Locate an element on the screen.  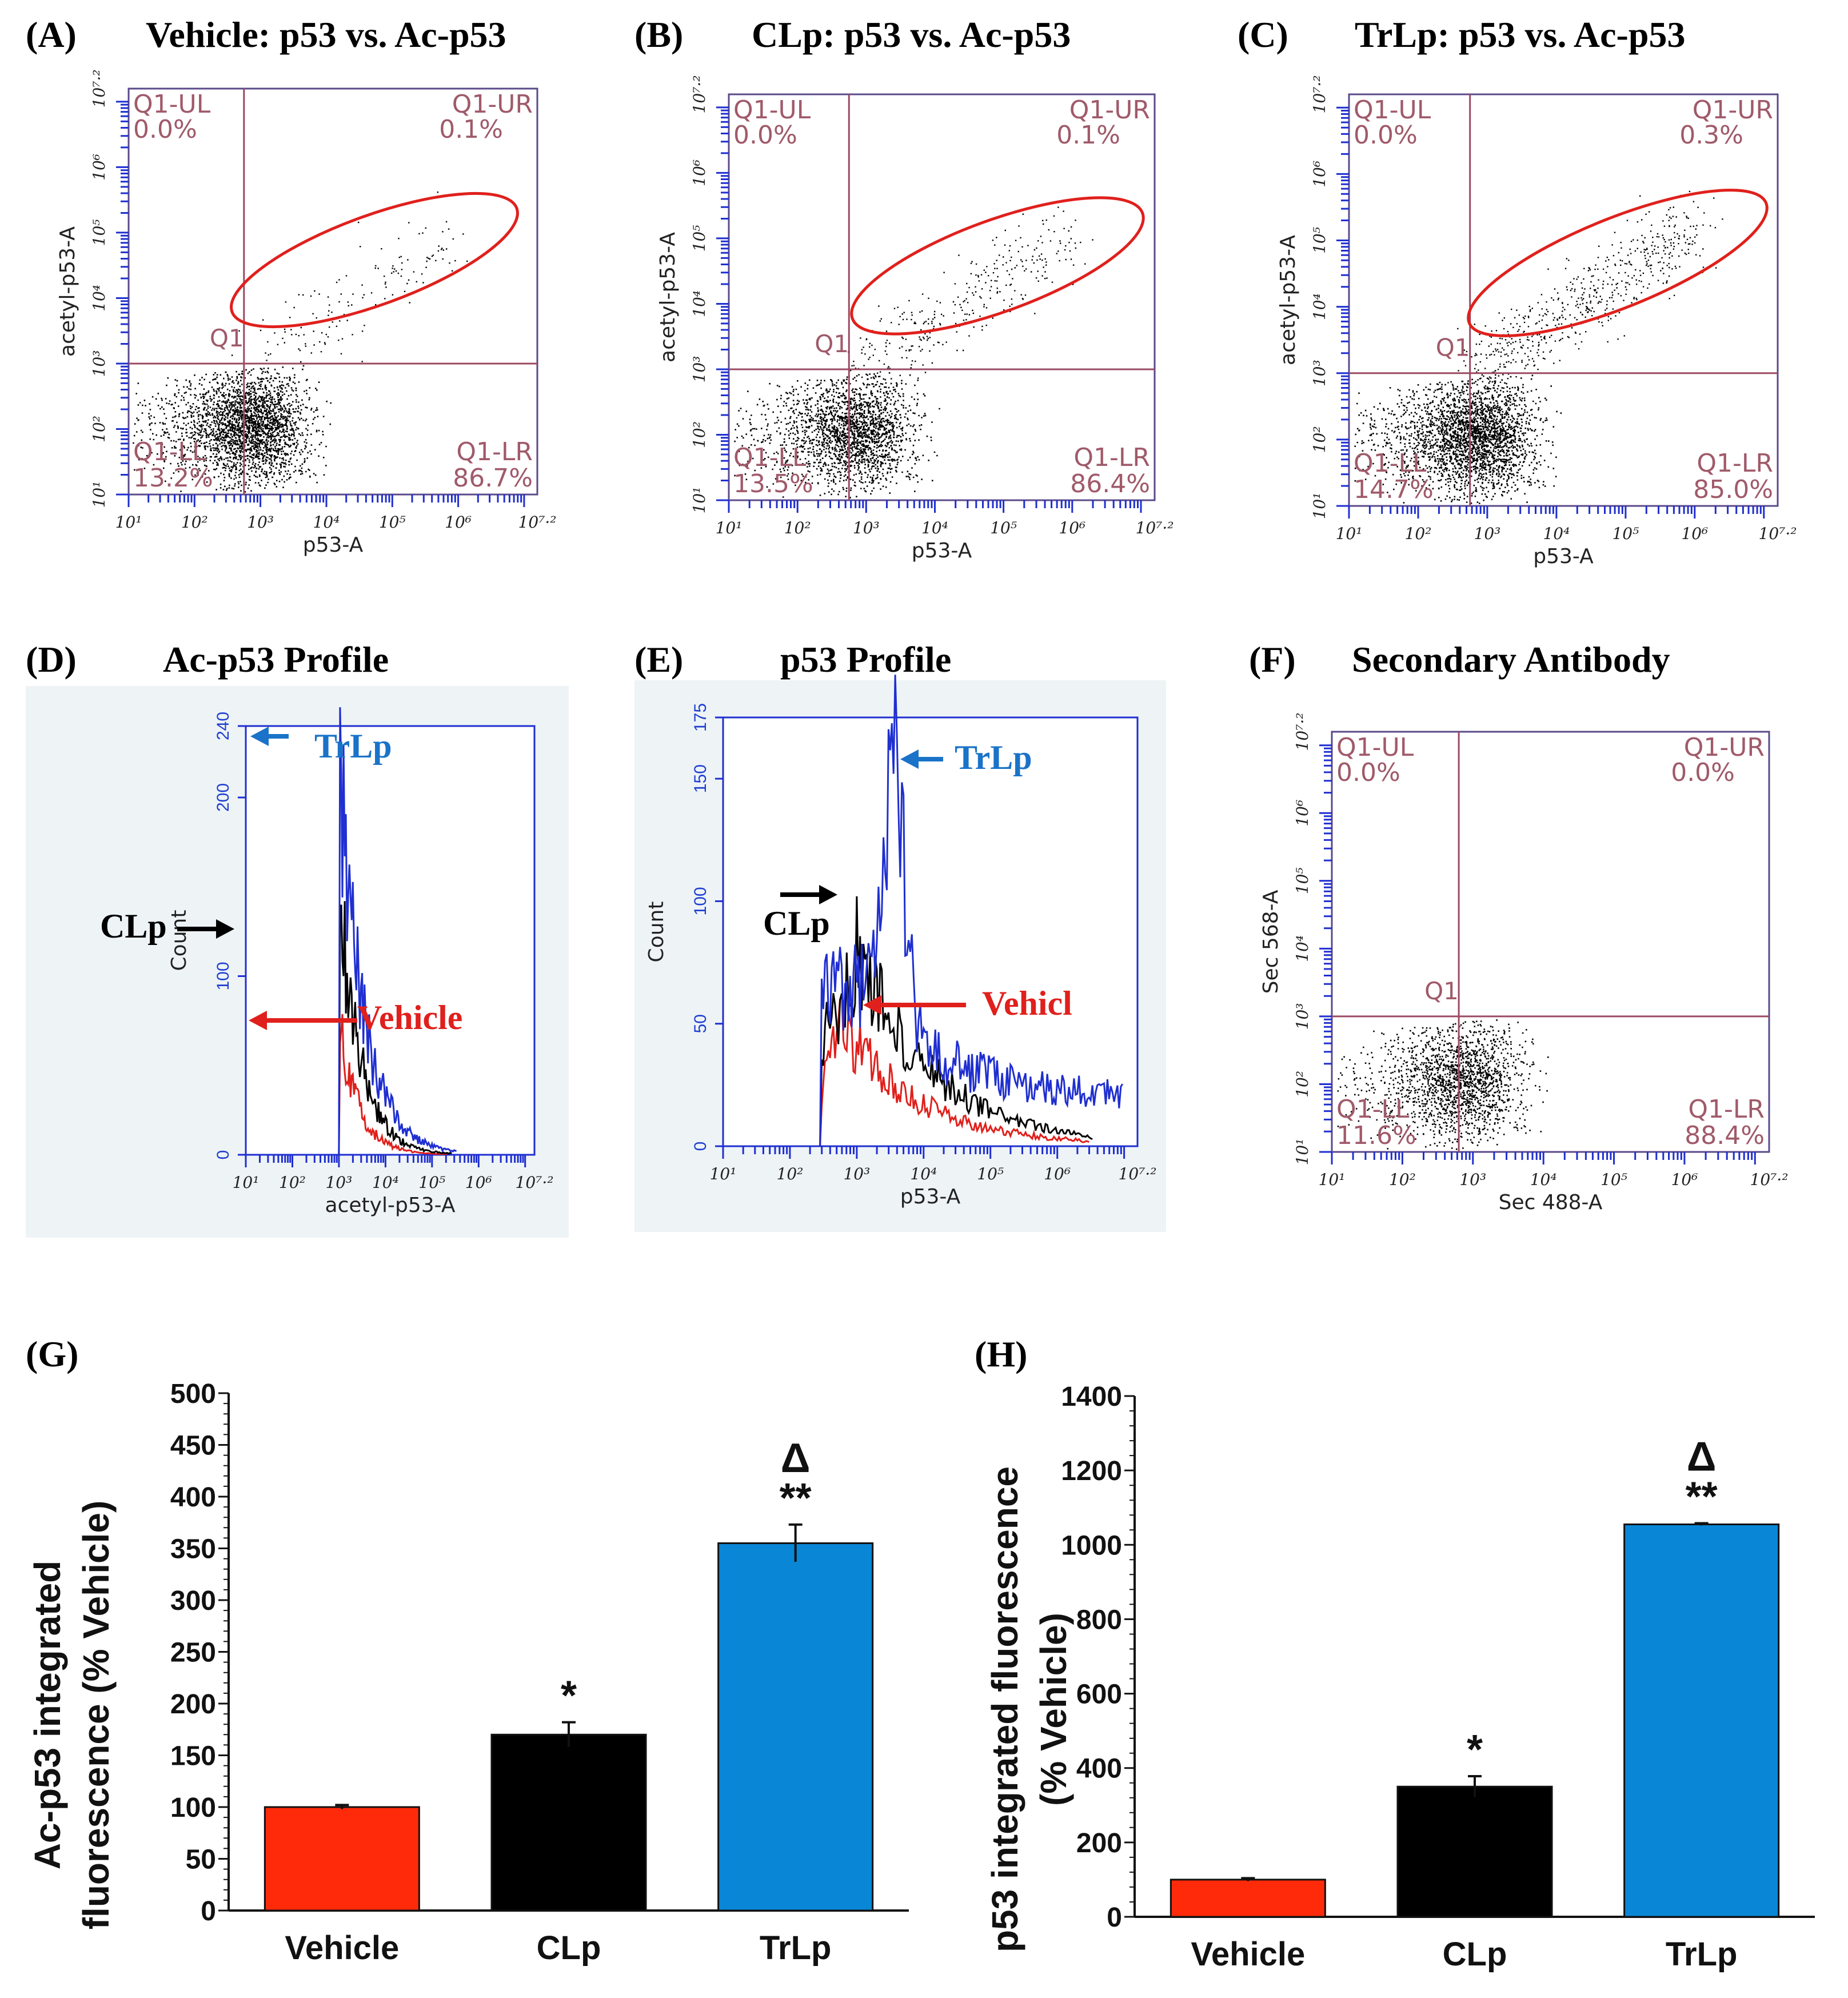
x-axis-label: Sec 488-A is located at coordinates (1551, 1202).